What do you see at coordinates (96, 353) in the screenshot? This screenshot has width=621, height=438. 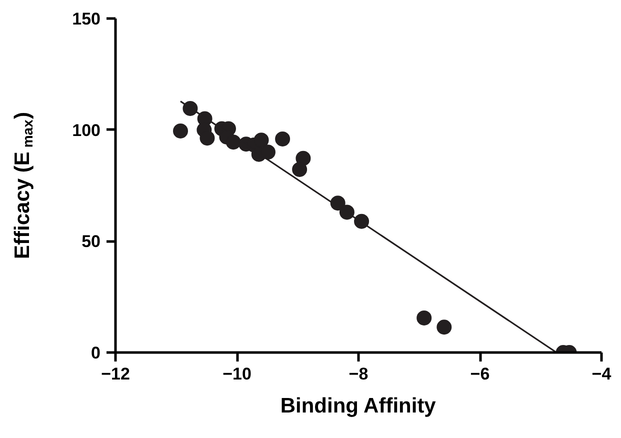 I see `y-tick-label: 0` at bounding box center [96, 353].